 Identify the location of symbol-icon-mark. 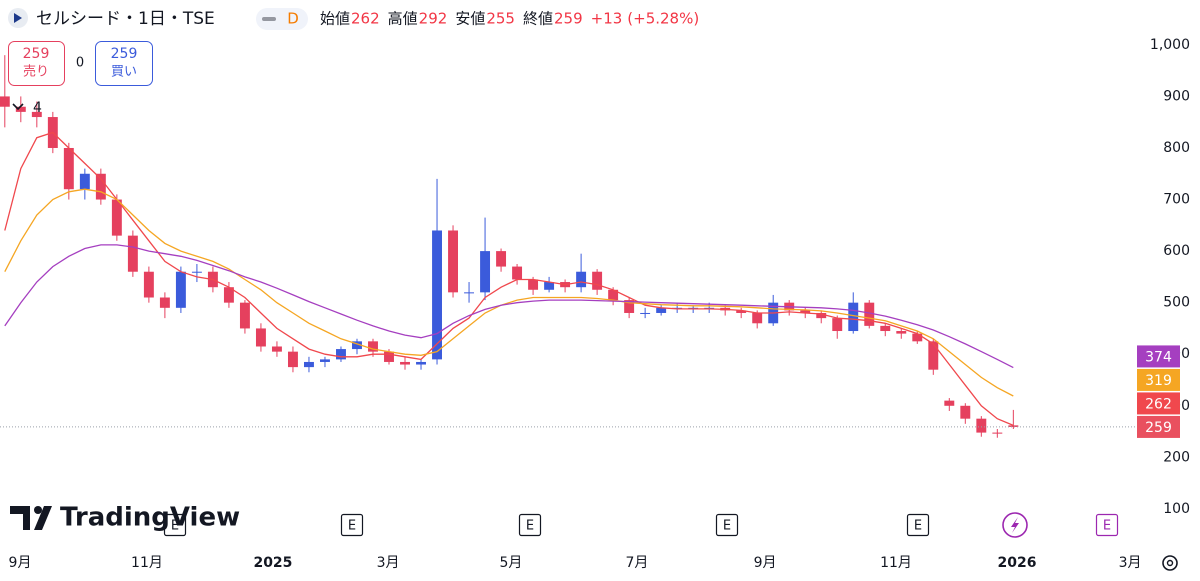
(18, 18).